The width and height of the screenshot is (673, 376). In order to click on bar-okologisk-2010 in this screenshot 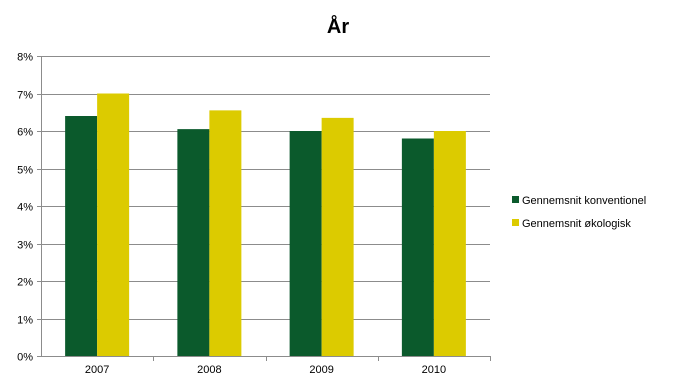, I will do `click(449, 243)`.